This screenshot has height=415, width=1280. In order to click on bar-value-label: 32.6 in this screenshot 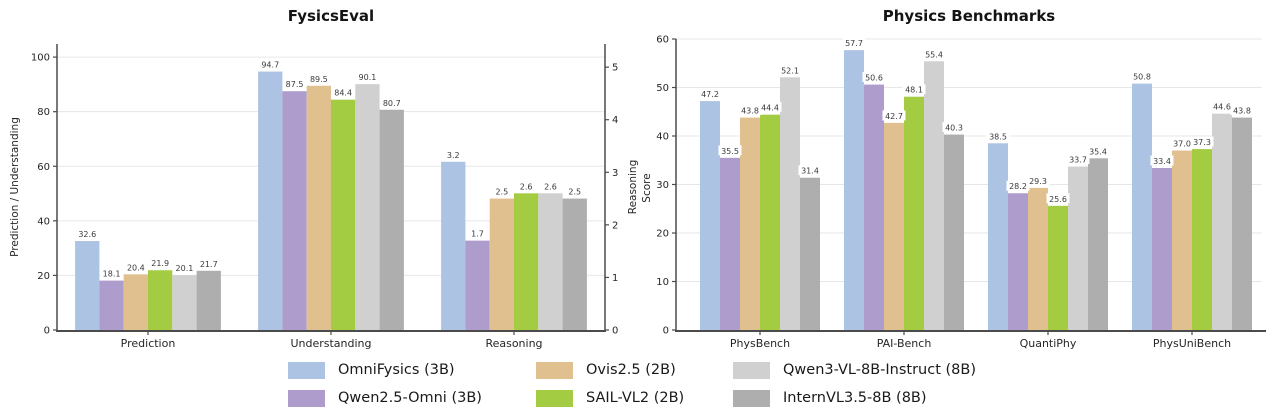, I will do `click(87, 234)`.